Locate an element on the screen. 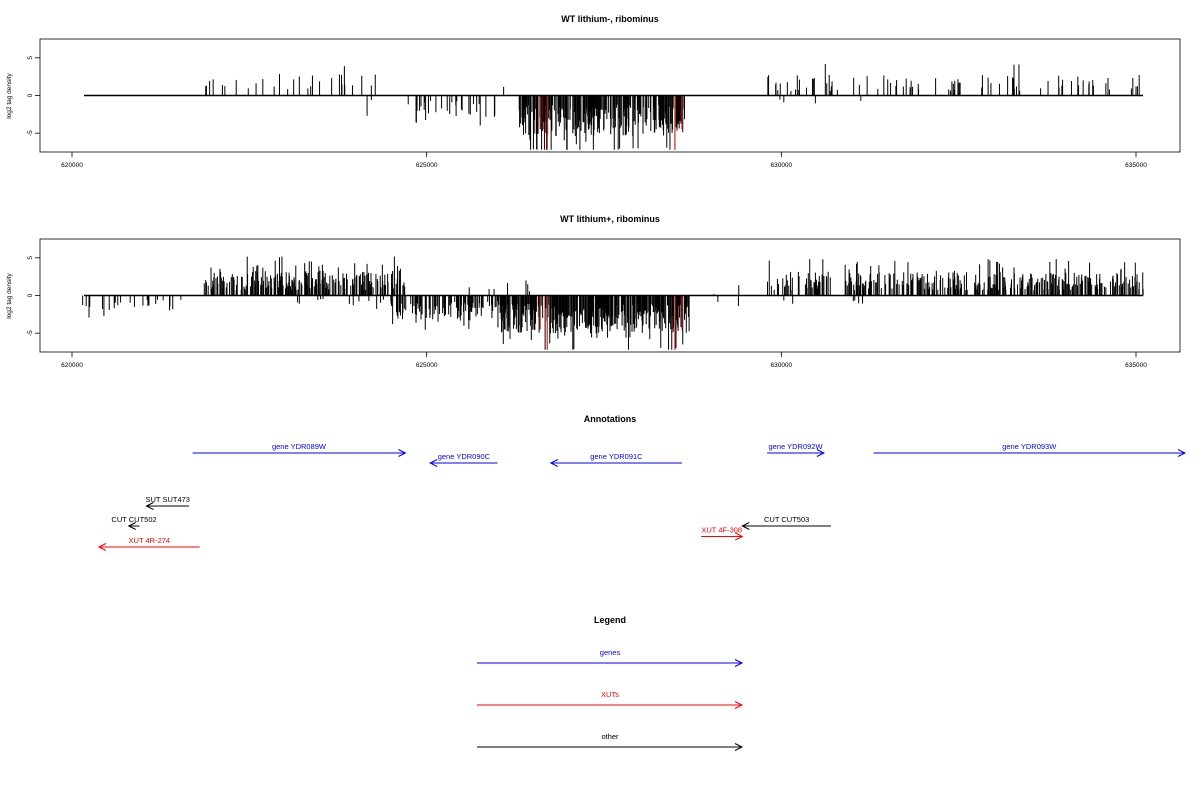 The image size is (1200, 800). legend-item-xut: XUTs is located at coordinates (610, 699).